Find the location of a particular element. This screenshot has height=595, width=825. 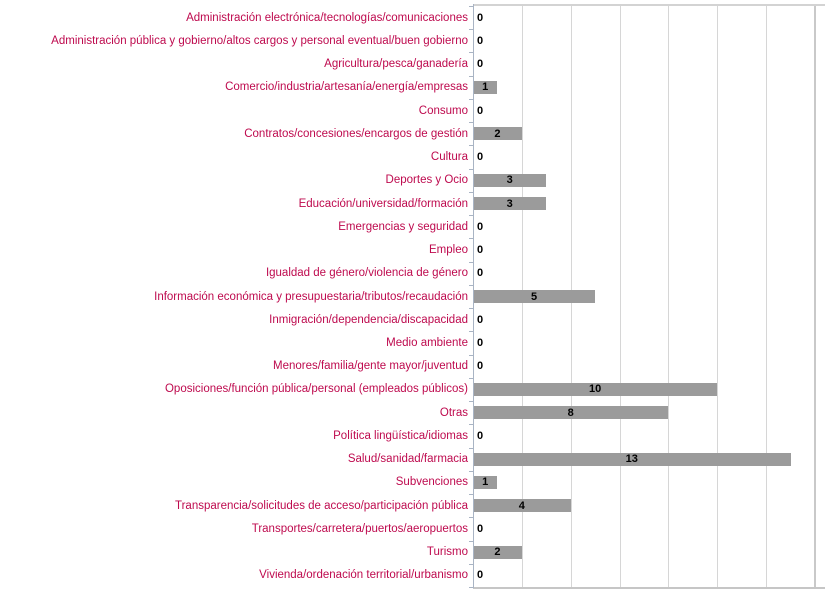

category-label: Igualdad de género/violencia de género is located at coordinates (366, 273).